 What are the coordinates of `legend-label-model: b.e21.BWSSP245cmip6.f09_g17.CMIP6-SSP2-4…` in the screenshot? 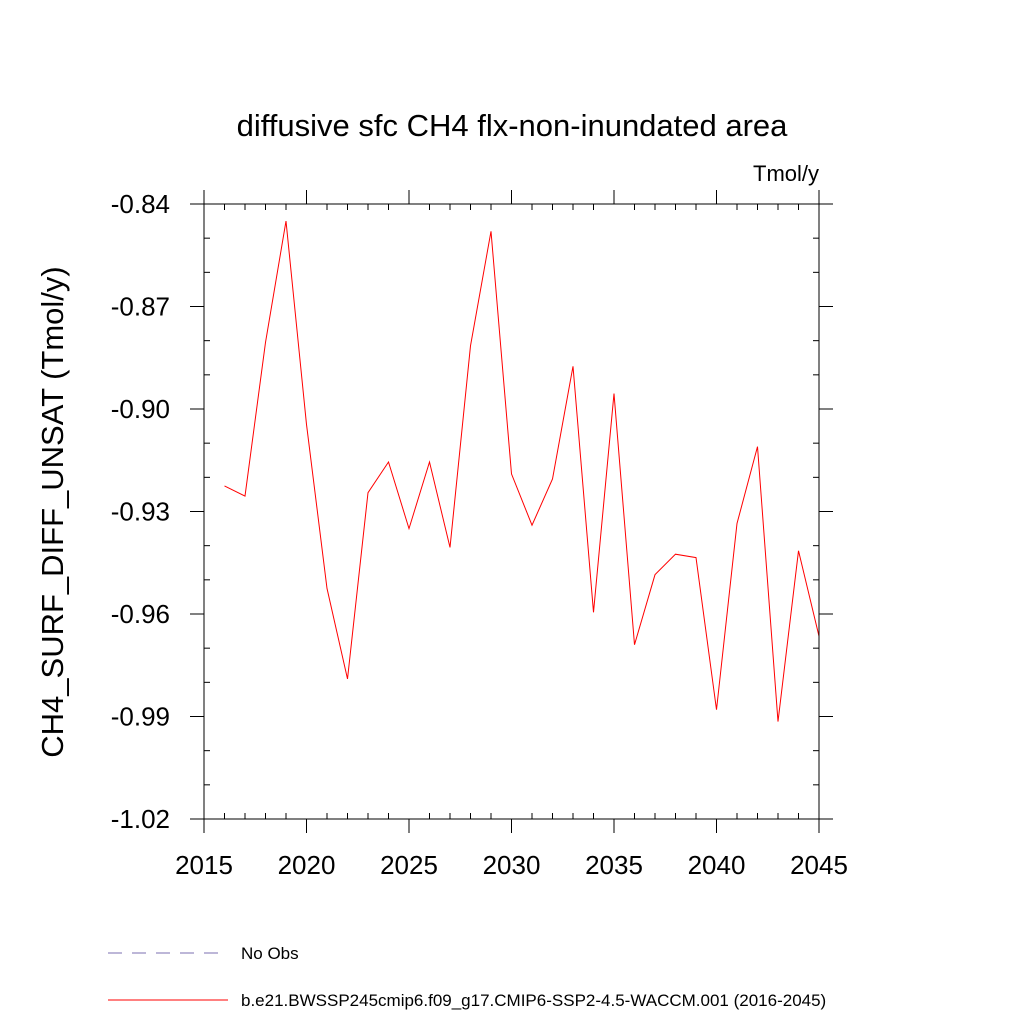 It's located at (533, 1000).